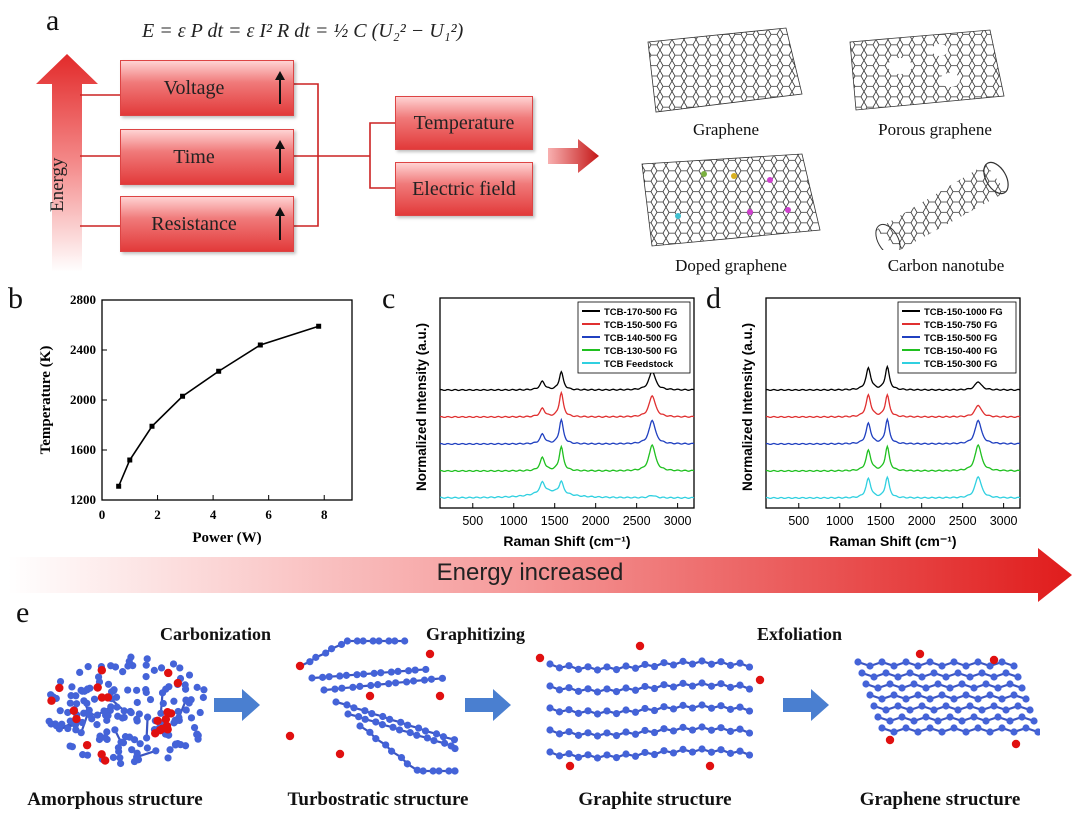  Describe the element at coordinates (940, 799) in the screenshot. I see `structure-graphene: Graphene structure` at that location.